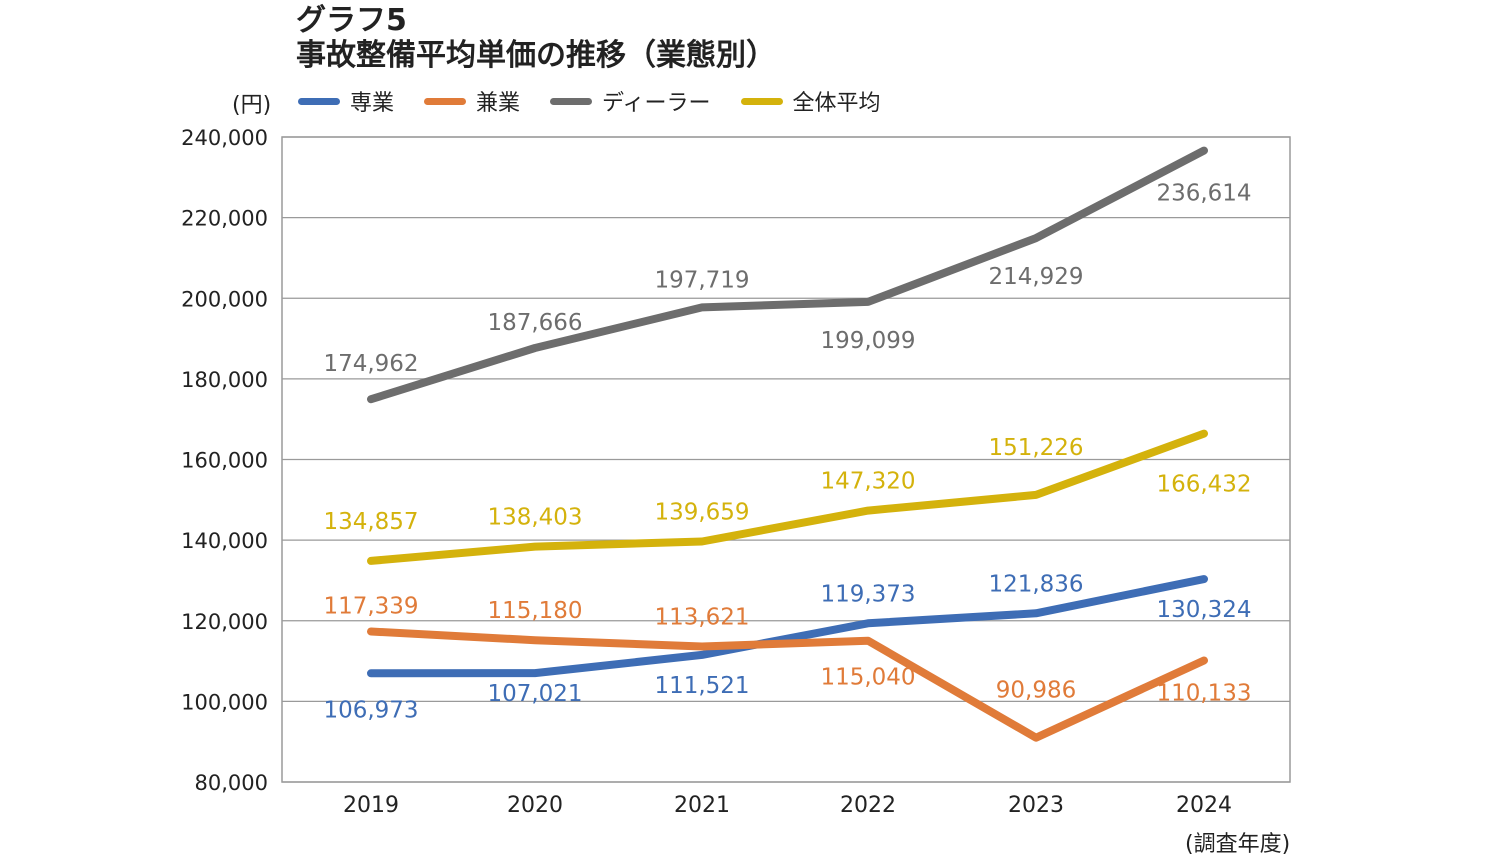  What do you see at coordinates (868, 805) in the screenshot?
I see `x-tick-label: 2022` at bounding box center [868, 805].